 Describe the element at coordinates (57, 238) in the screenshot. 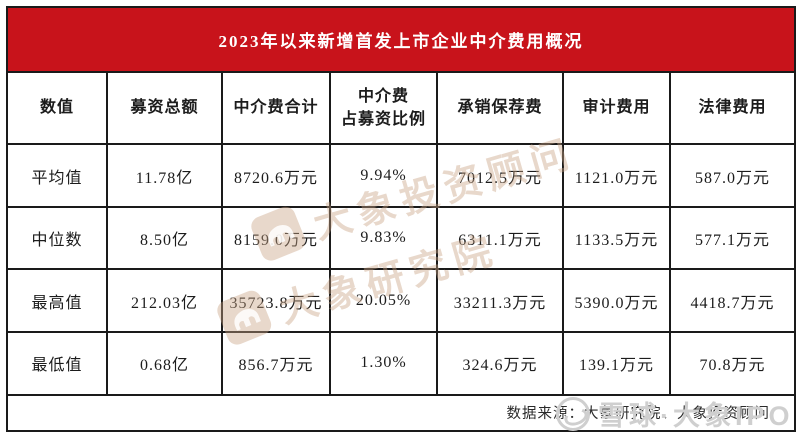

I see `row-label: 中位数` at that location.